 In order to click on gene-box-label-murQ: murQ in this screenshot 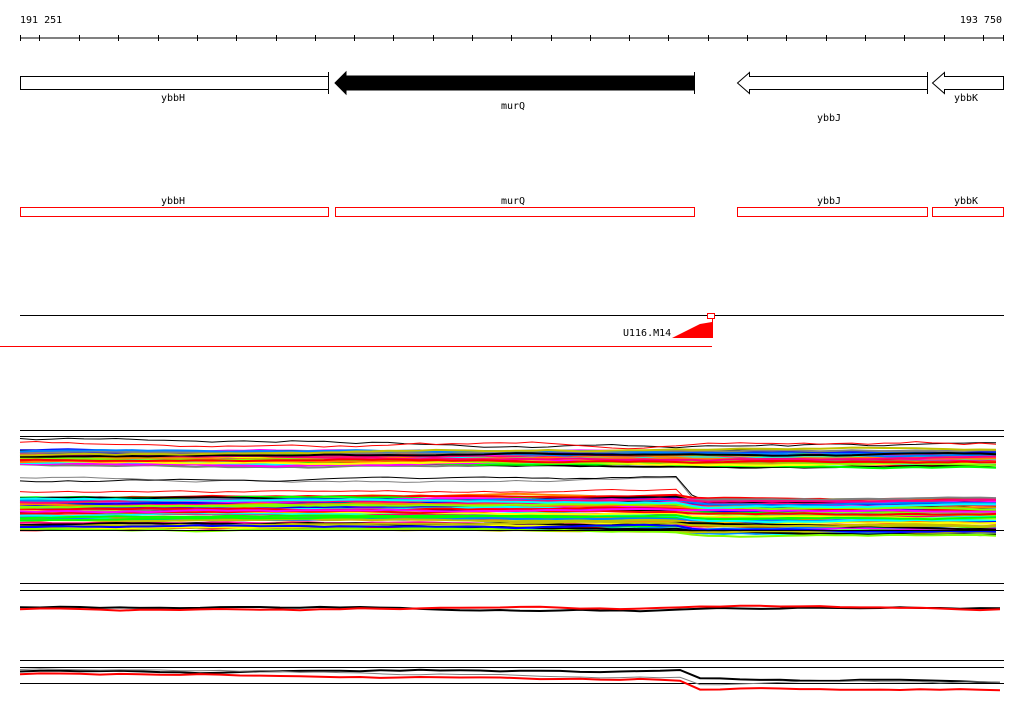, I will do `click(513, 201)`.